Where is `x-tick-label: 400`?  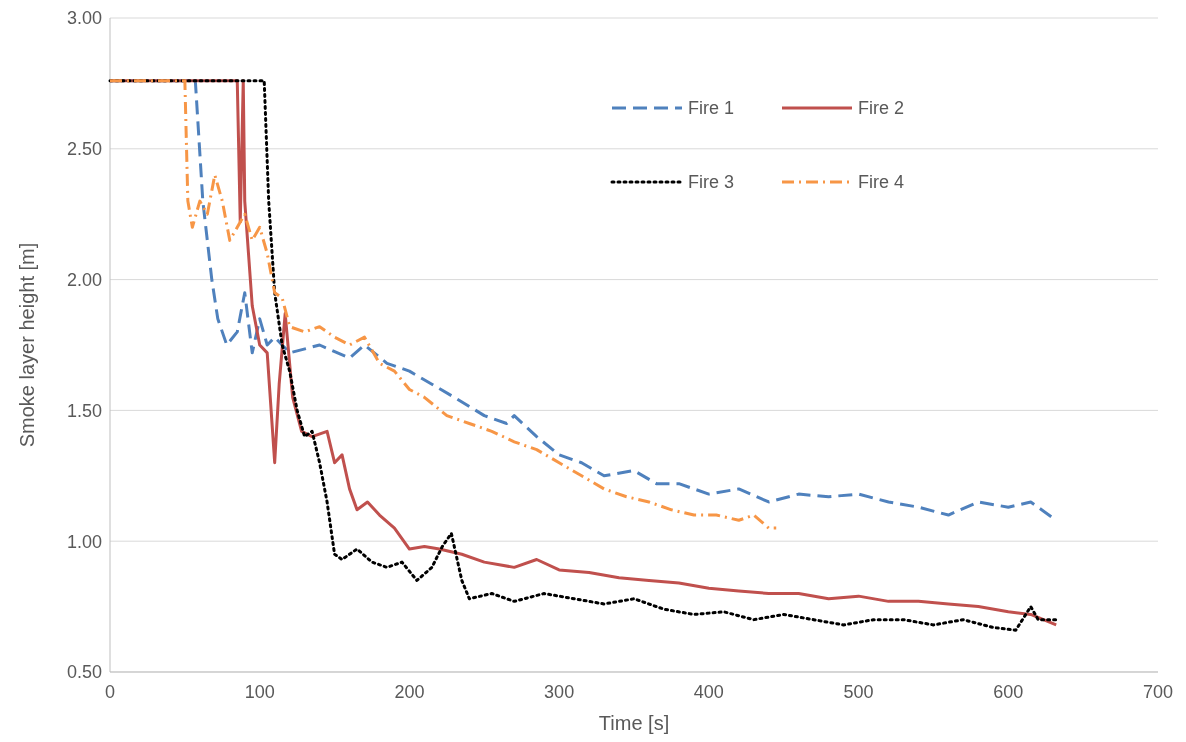 x-tick-label: 400 is located at coordinates (708, 692).